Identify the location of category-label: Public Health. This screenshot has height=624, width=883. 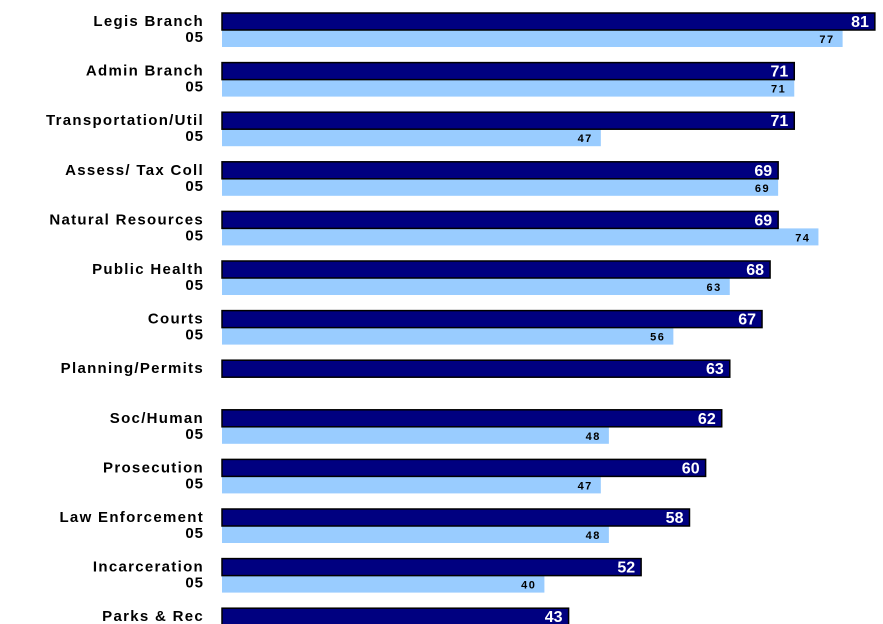
(148, 269).